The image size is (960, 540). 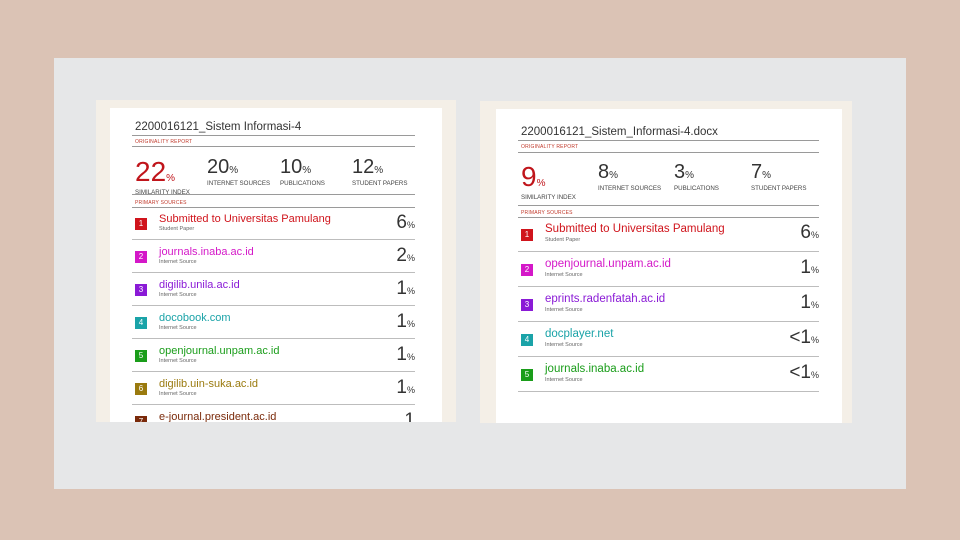 I want to click on stats-rule, so click(x=273, y=194).